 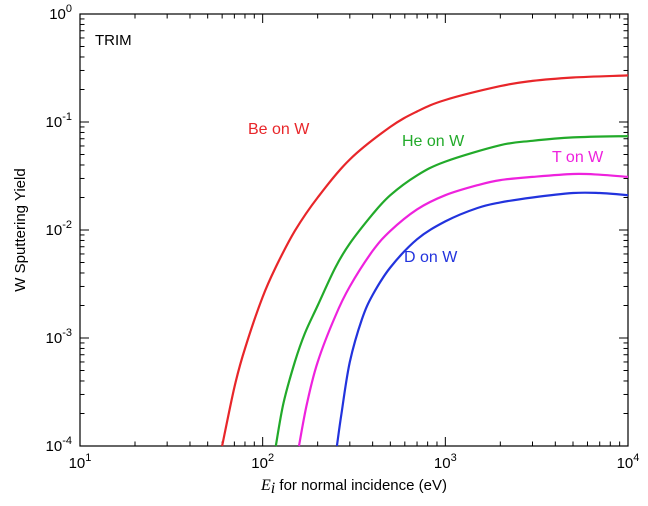 What do you see at coordinates (262, 462) in the screenshot?
I see `x-tick-label: 10²` at bounding box center [262, 462].